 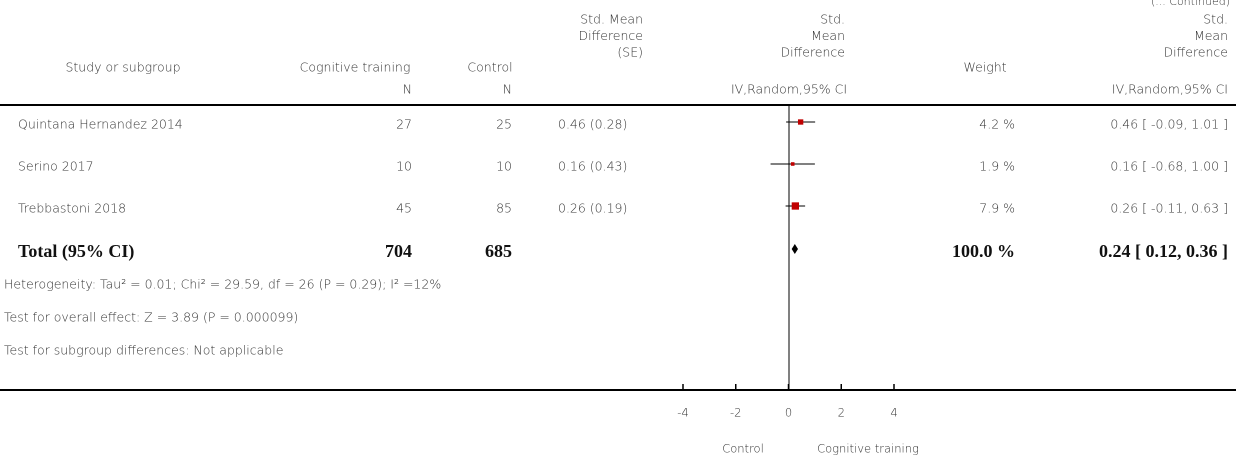 I want to click on study-name: Quintana Hernandez 2014, so click(x=100, y=124).